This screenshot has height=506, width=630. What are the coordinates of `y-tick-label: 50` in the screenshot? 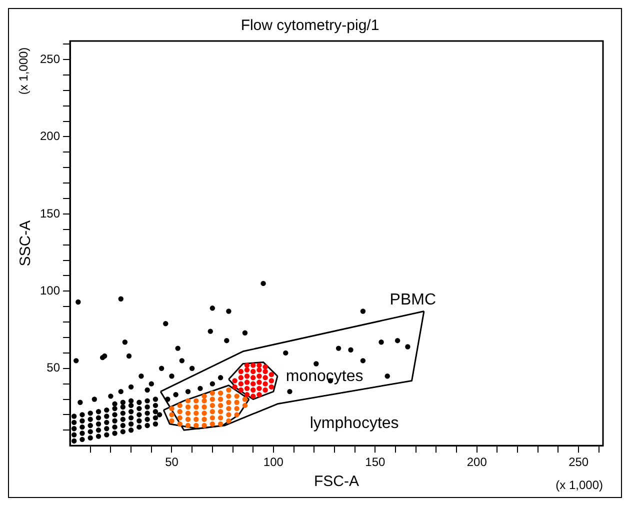 It's located at (53, 367).